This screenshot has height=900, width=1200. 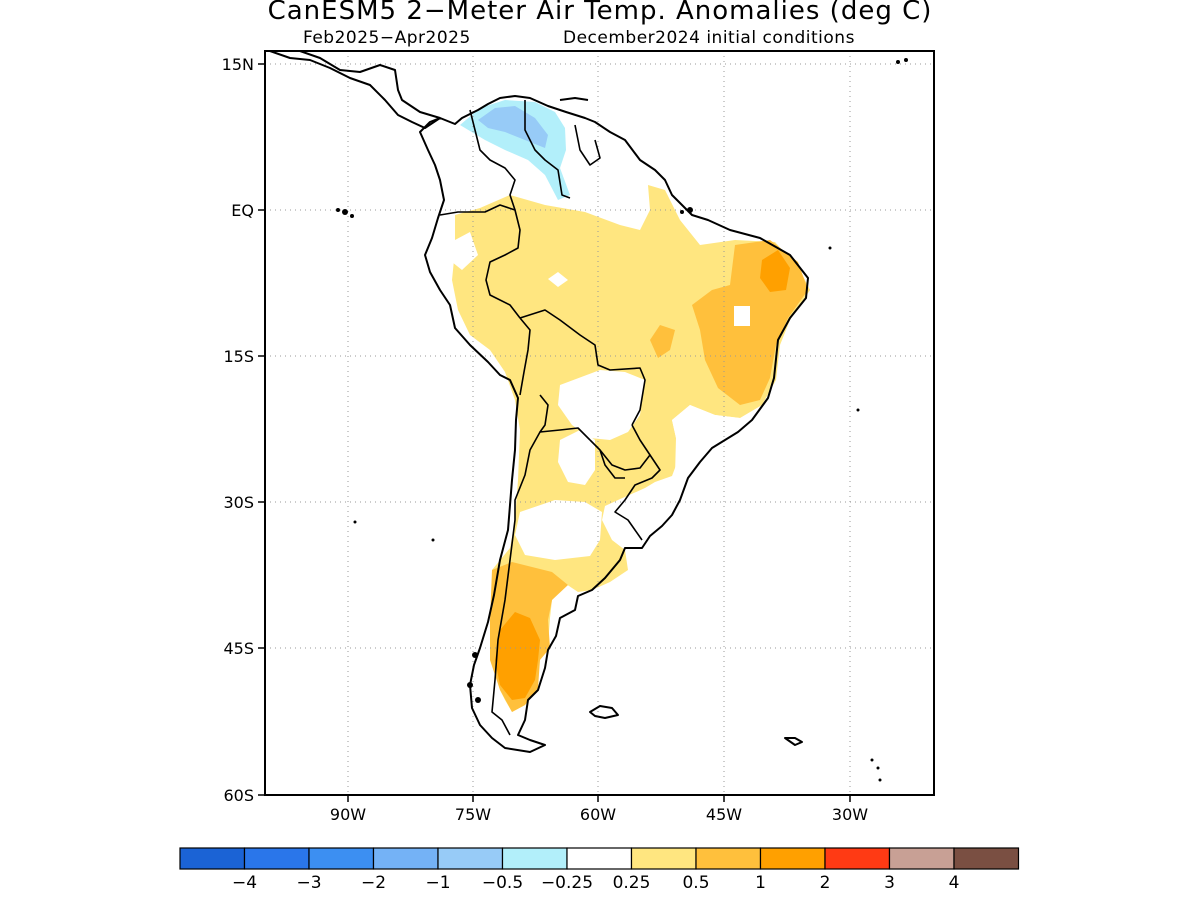 I want to click on falkland-islands, so click(x=604, y=712).